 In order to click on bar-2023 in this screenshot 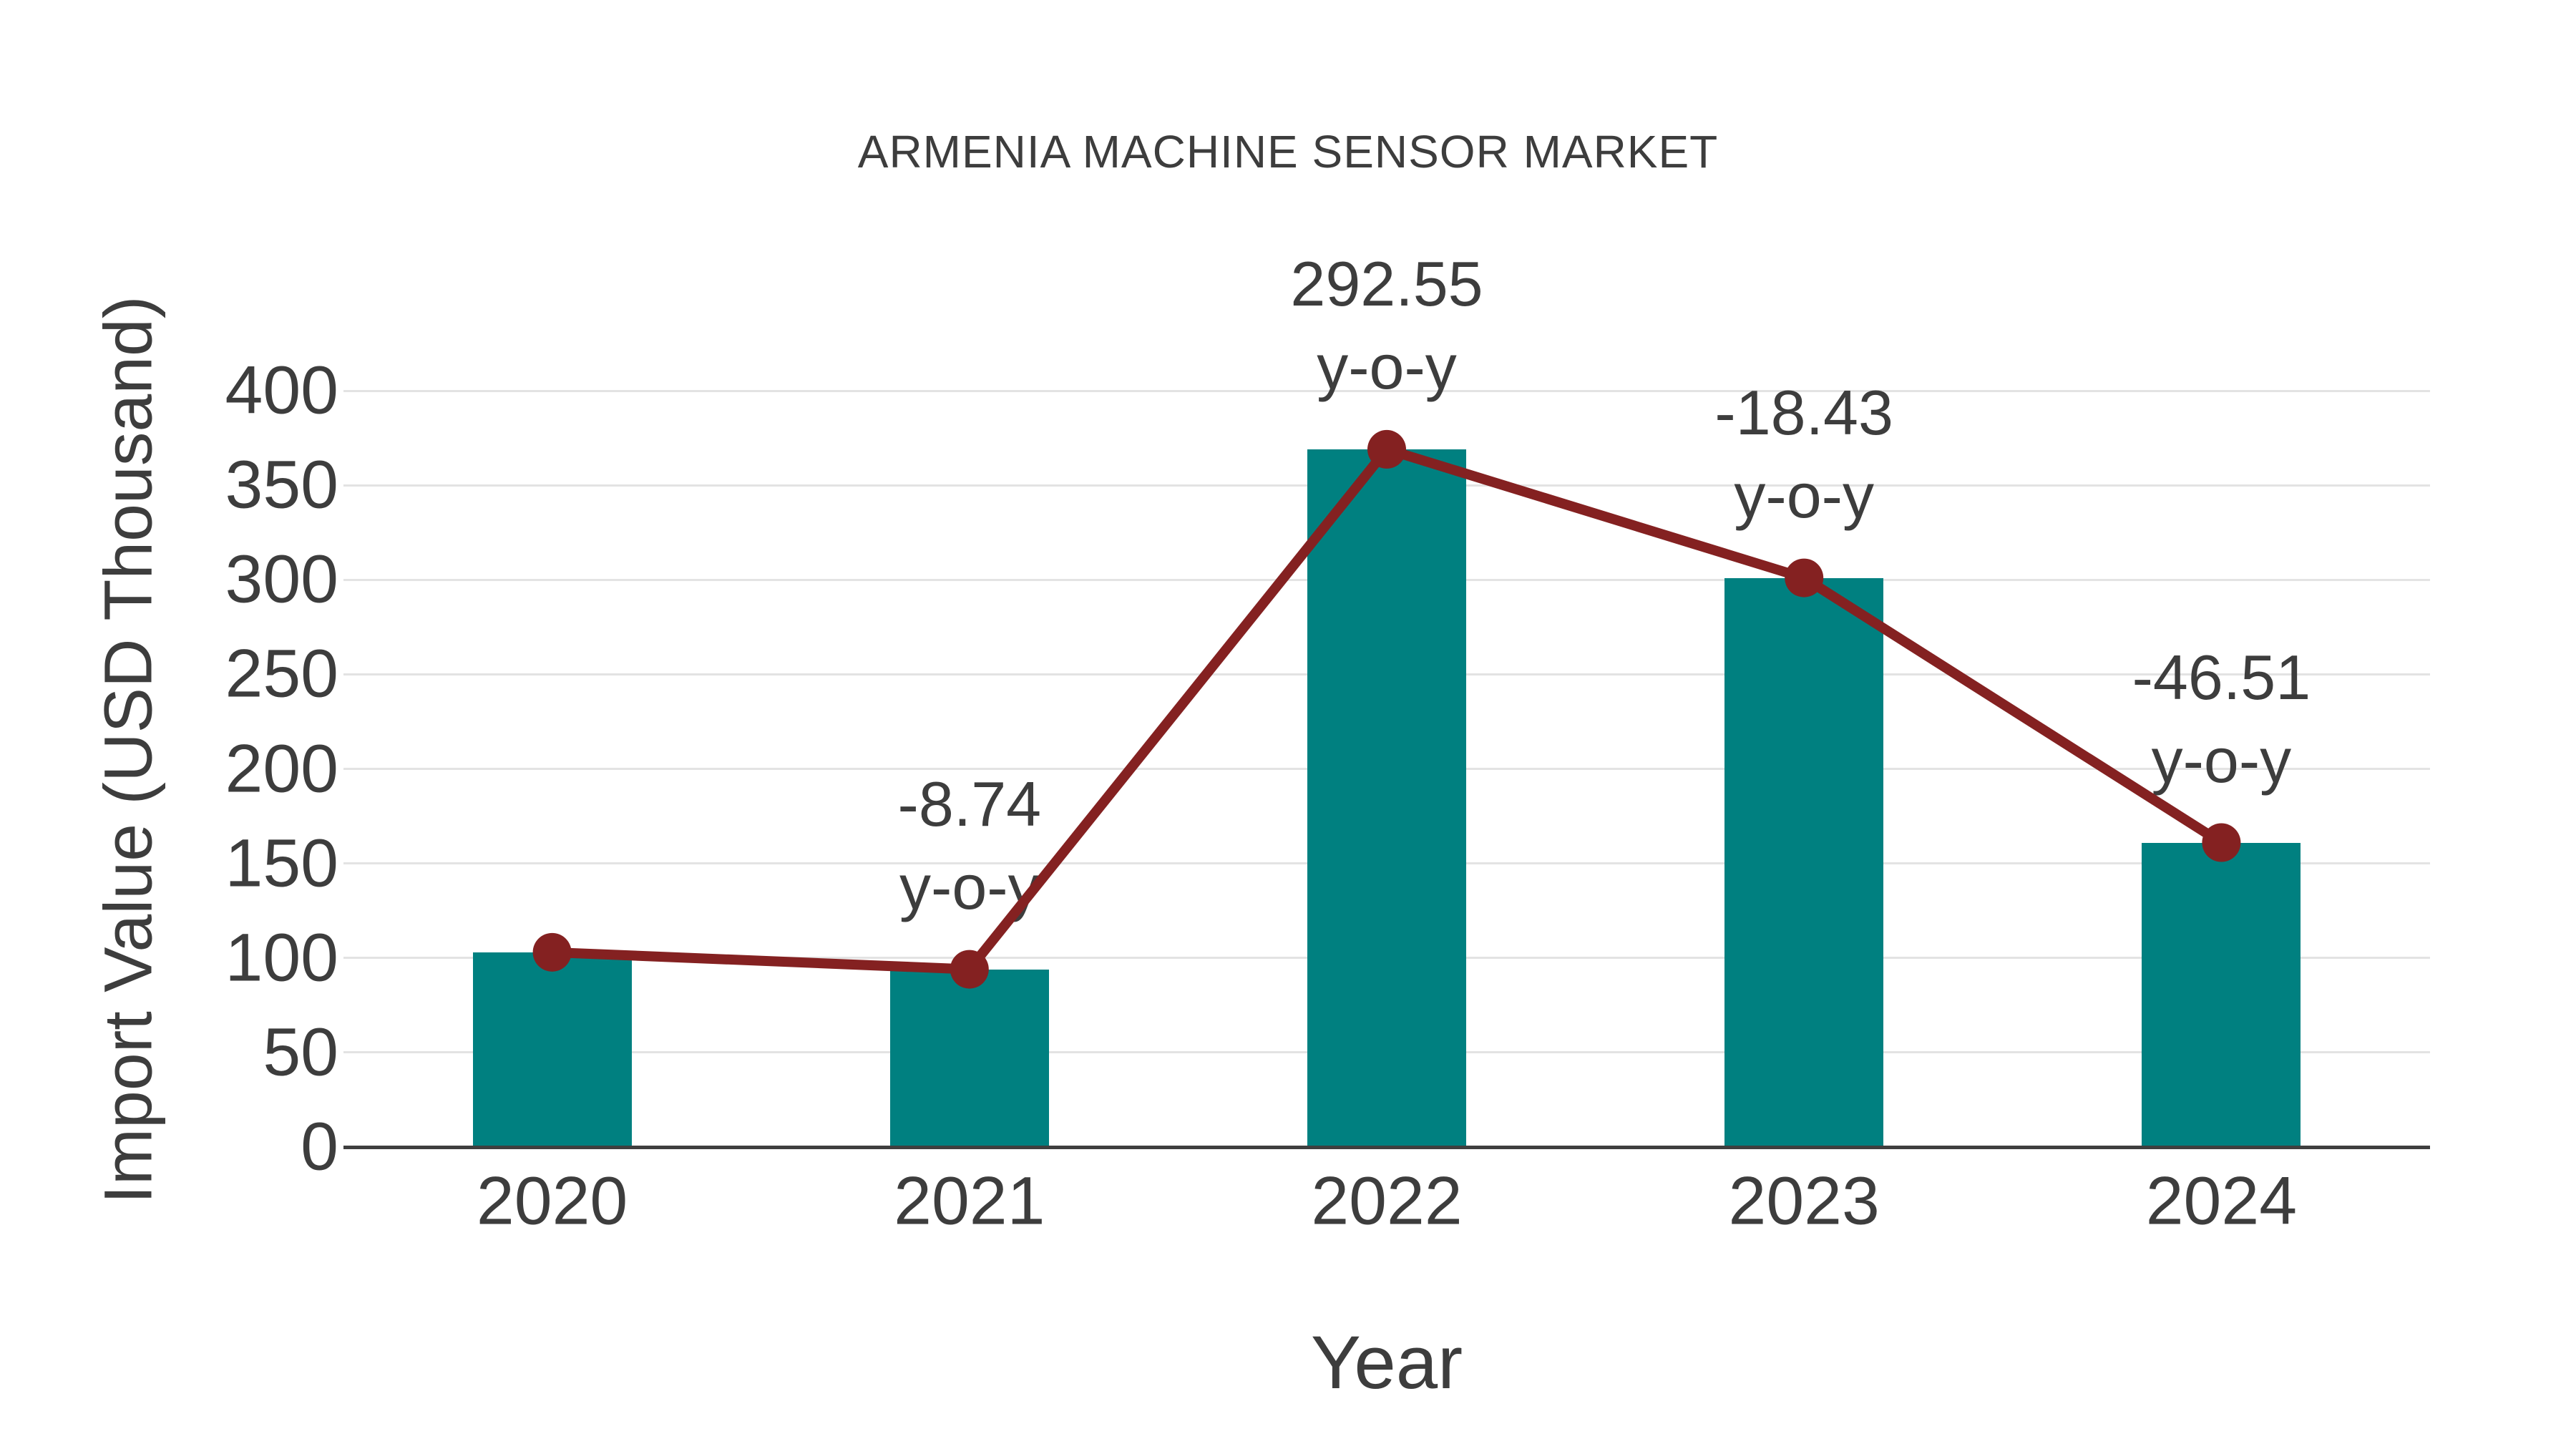, I will do `click(1804, 862)`.